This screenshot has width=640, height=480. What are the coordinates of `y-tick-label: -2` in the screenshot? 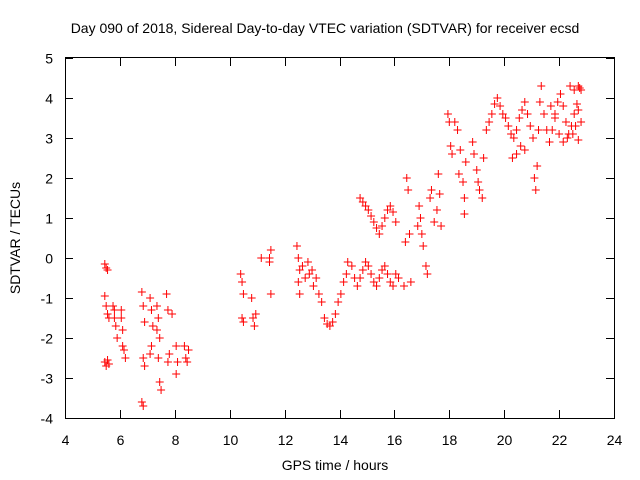 It's located at (47, 339).